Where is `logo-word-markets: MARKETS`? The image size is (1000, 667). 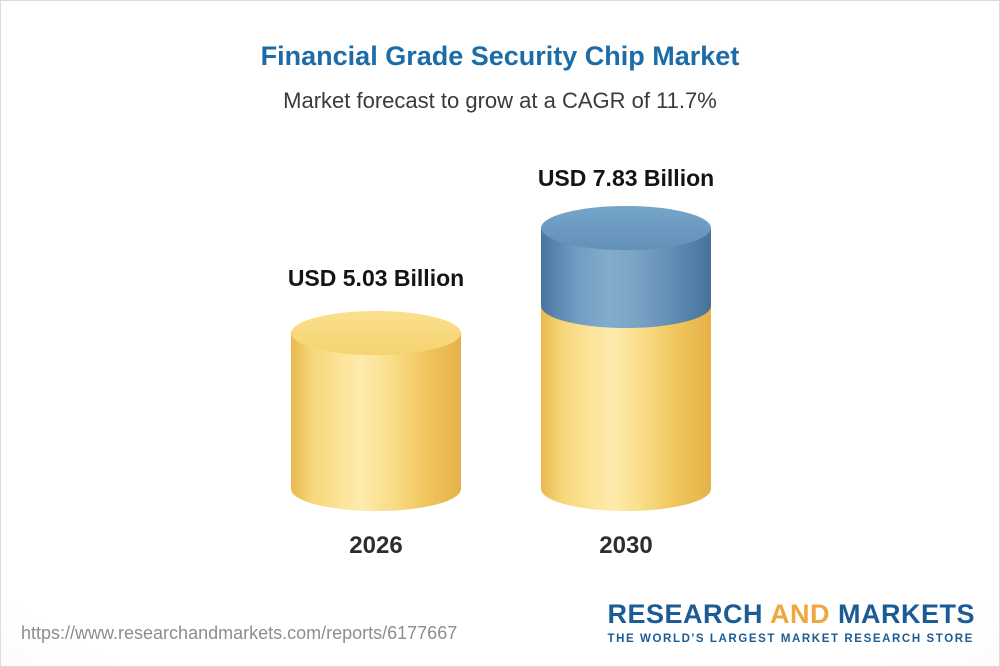
logo-word-markets: MARKETS is located at coordinates (906, 614).